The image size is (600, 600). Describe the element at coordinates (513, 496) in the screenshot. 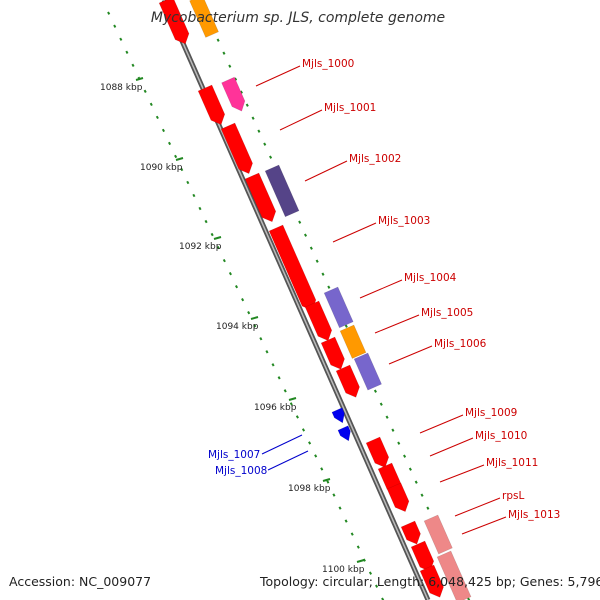

I see `gene-label-rpsl: rpsL` at that location.